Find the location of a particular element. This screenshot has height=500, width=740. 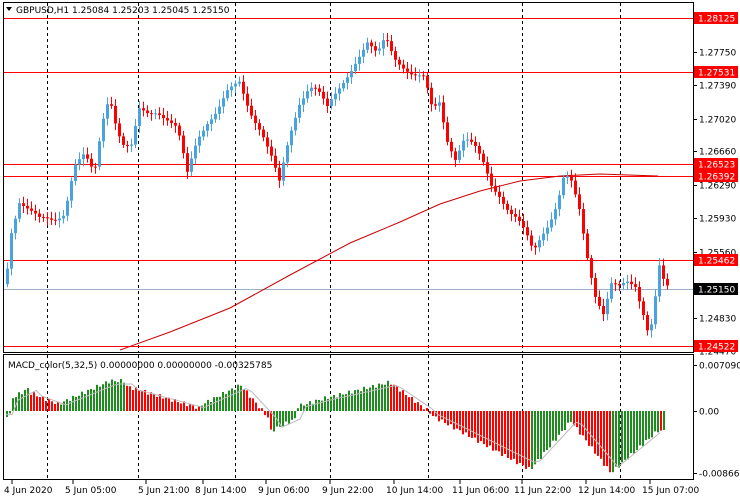

level-label: 1.25462 is located at coordinates (716, 260).